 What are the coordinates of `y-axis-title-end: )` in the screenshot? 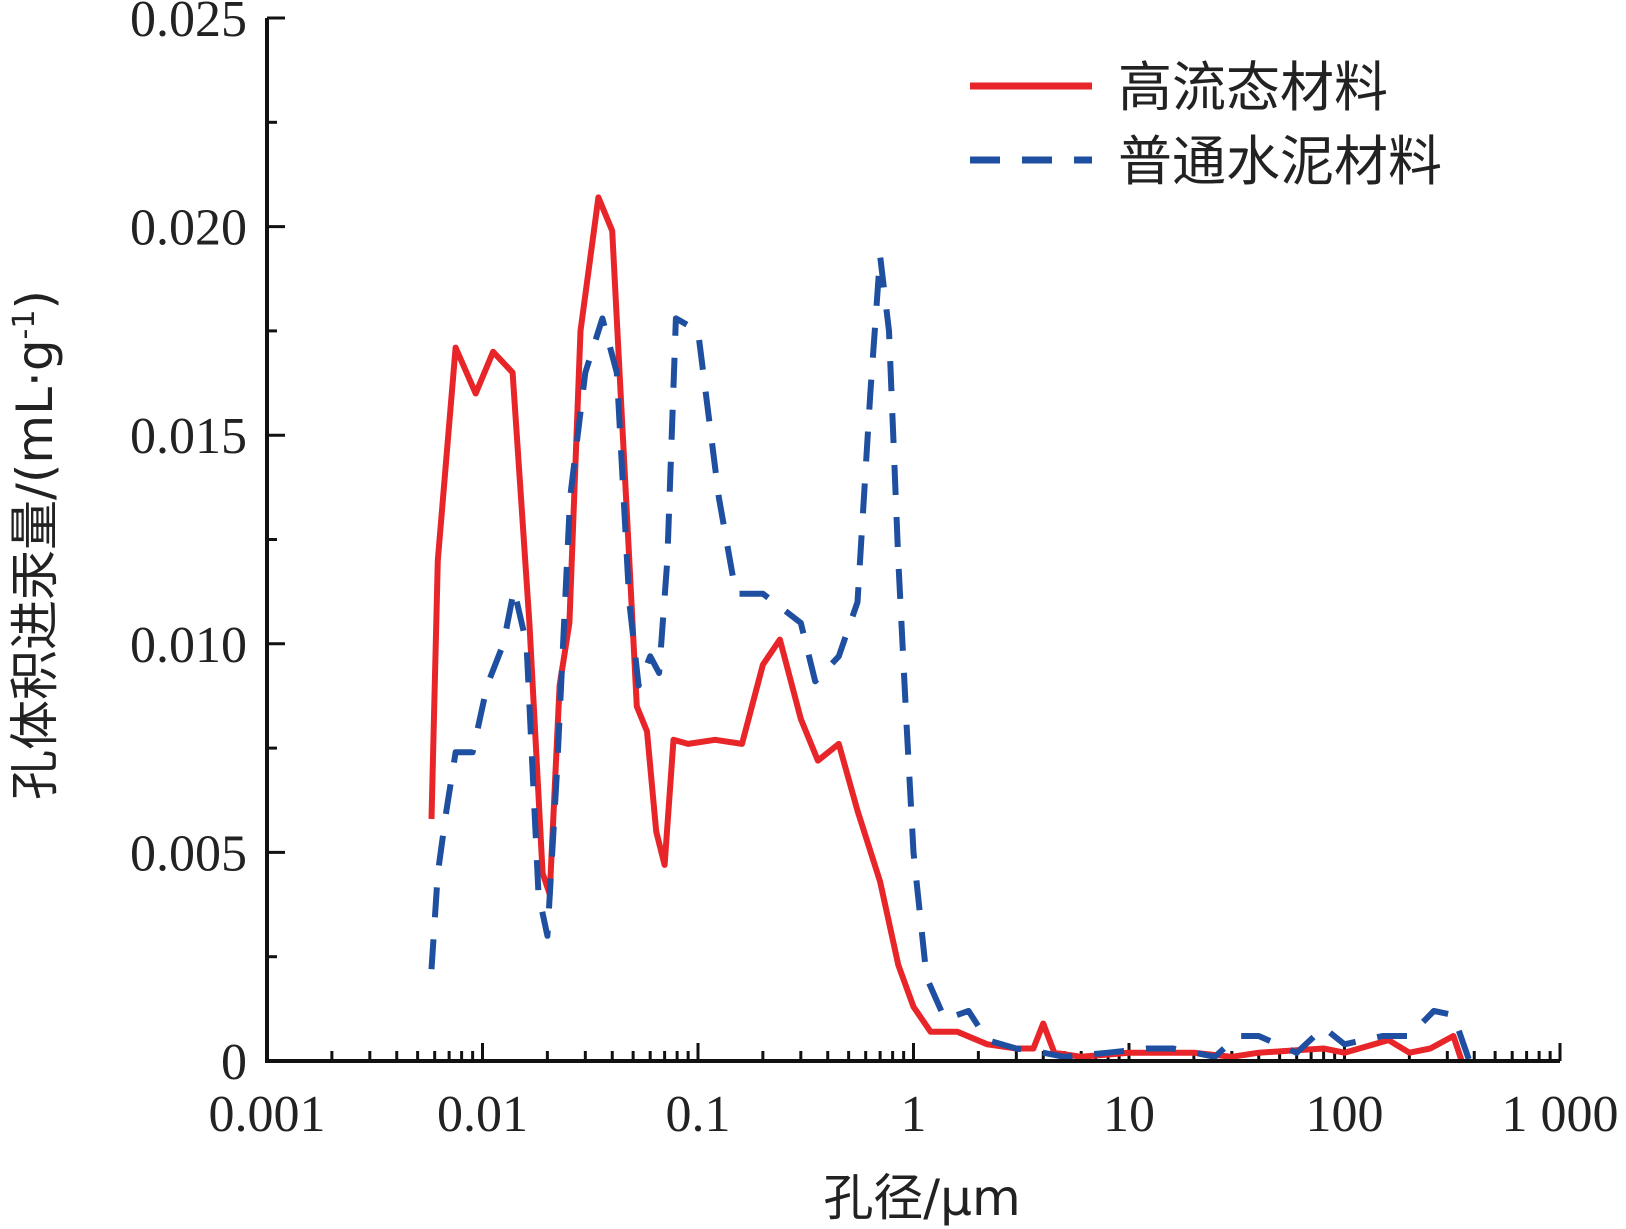 It's located at (35, 300).